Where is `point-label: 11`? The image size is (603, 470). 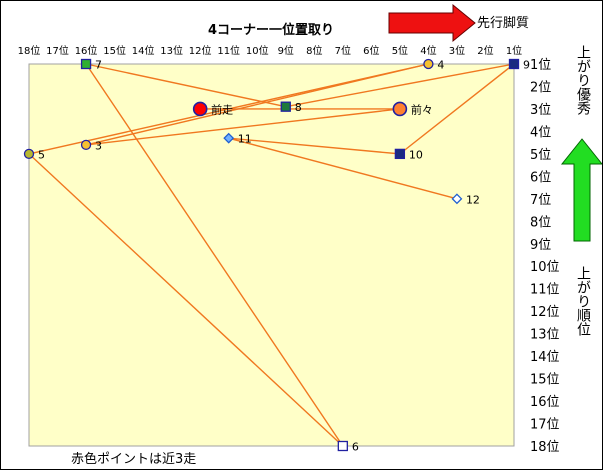
point-label: 11 is located at coordinates (245, 139).